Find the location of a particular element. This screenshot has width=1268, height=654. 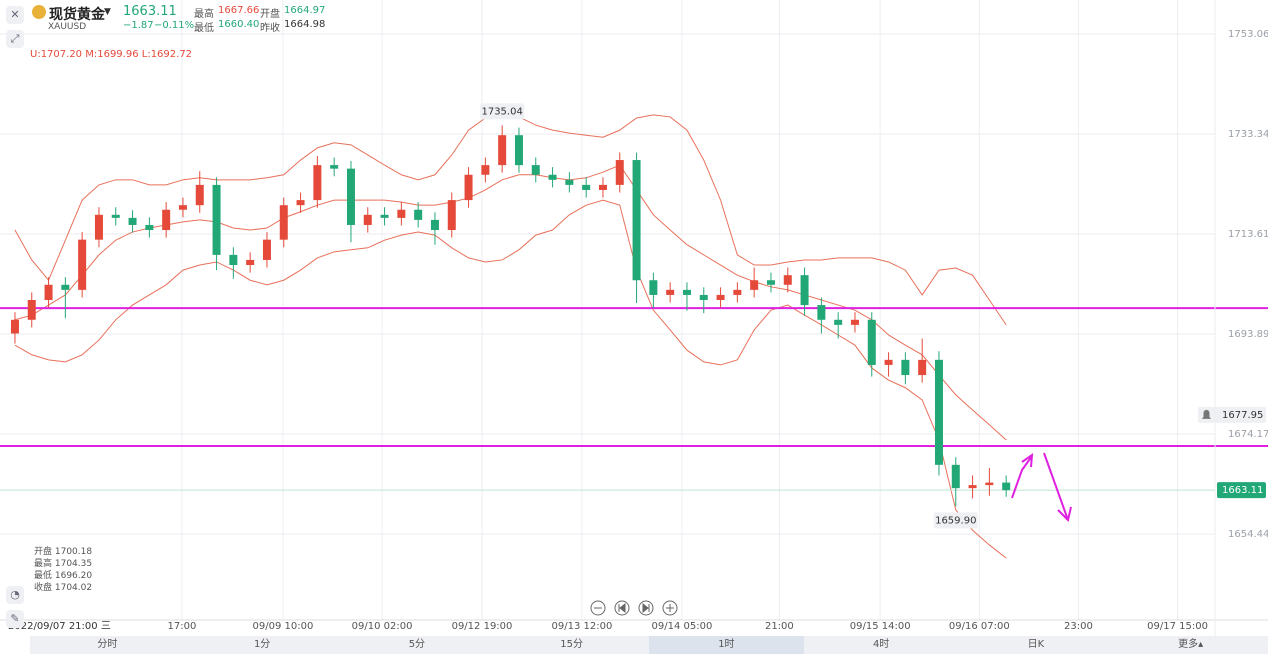

x-tick-label: 09/15 14:00 is located at coordinates (880, 626).